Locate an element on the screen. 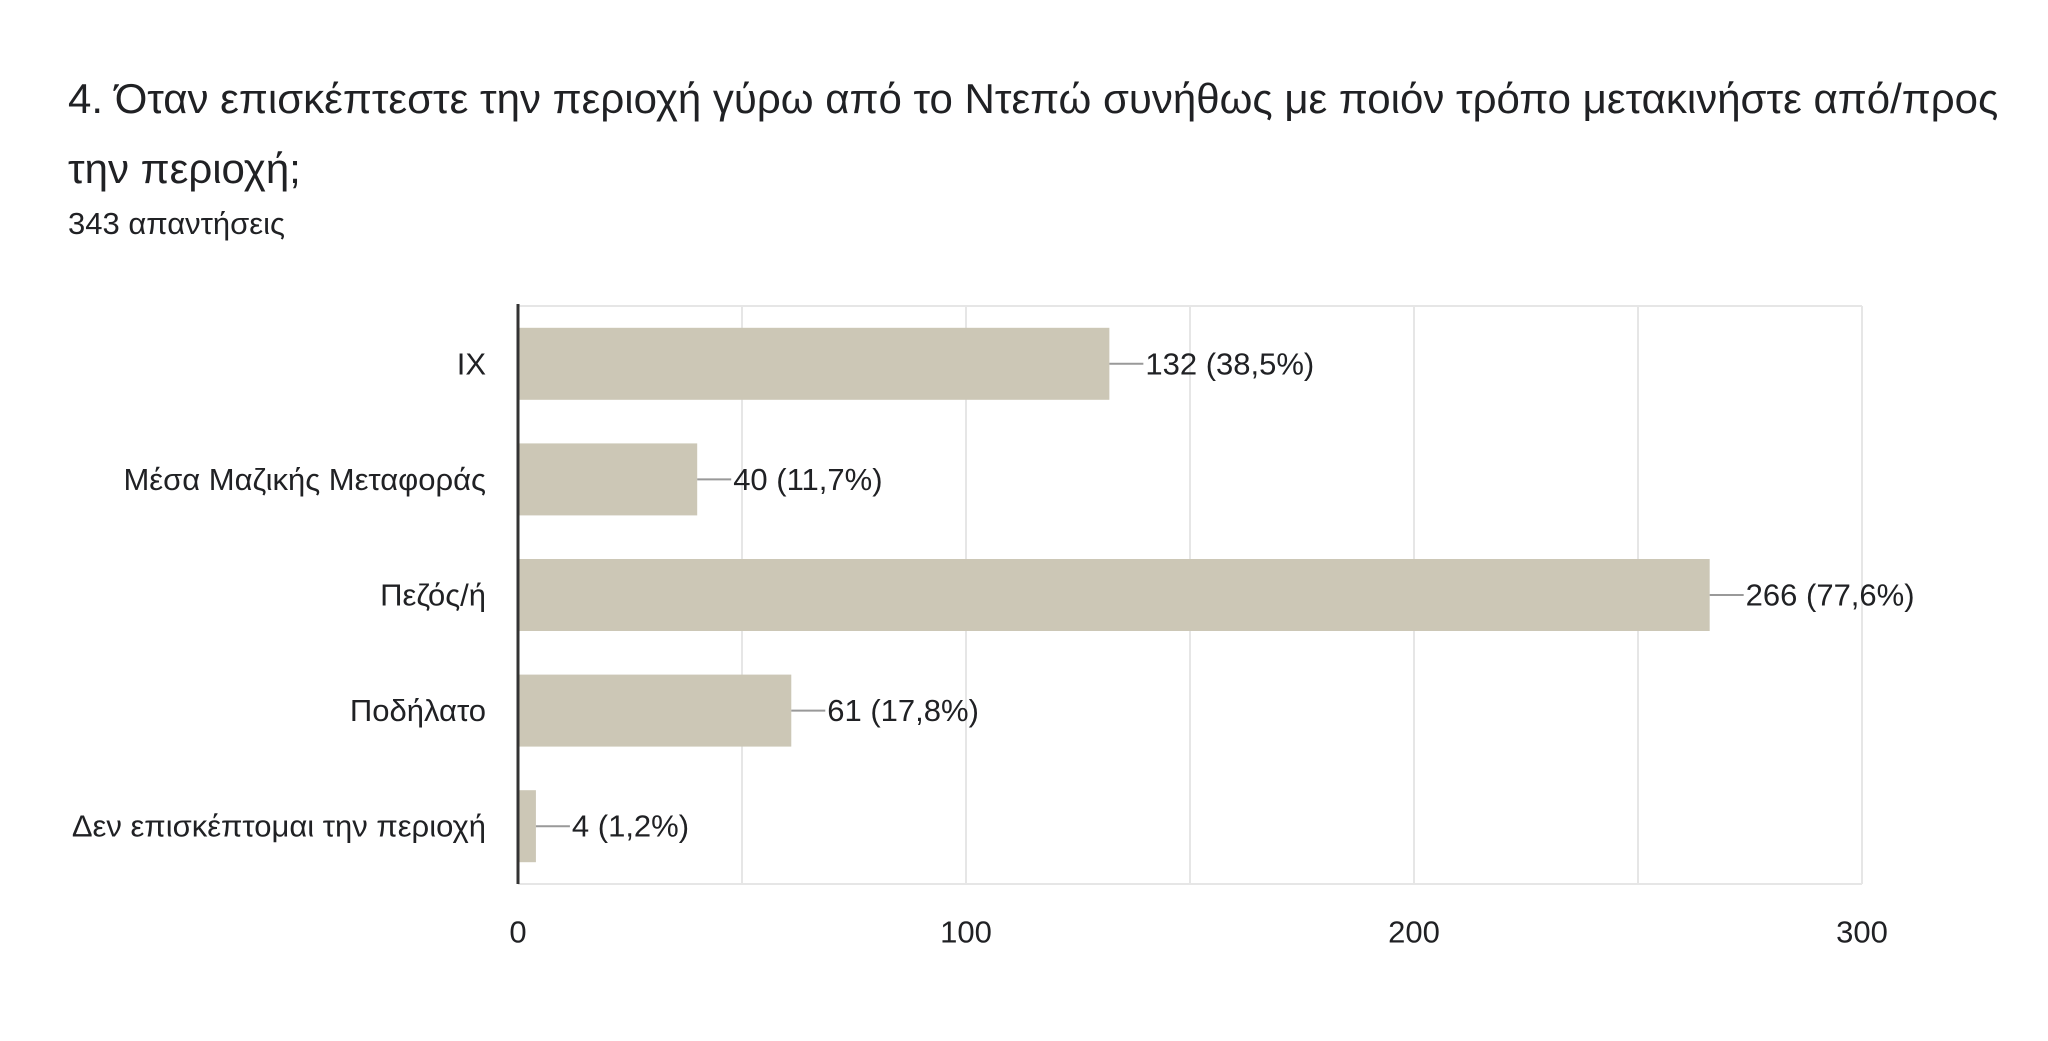  data-label: 4 (1,2%) is located at coordinates (630, 826).